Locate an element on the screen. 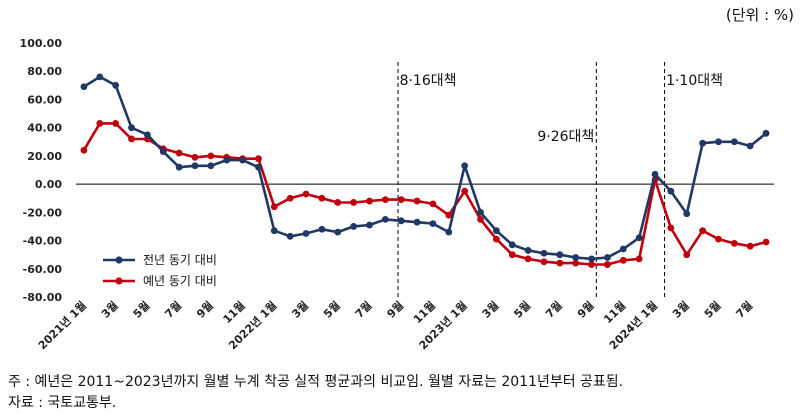 The width and height of the screenshot is (808, 414). legend-label: 예년 동기 대비 is located at coordinates (180, 281).